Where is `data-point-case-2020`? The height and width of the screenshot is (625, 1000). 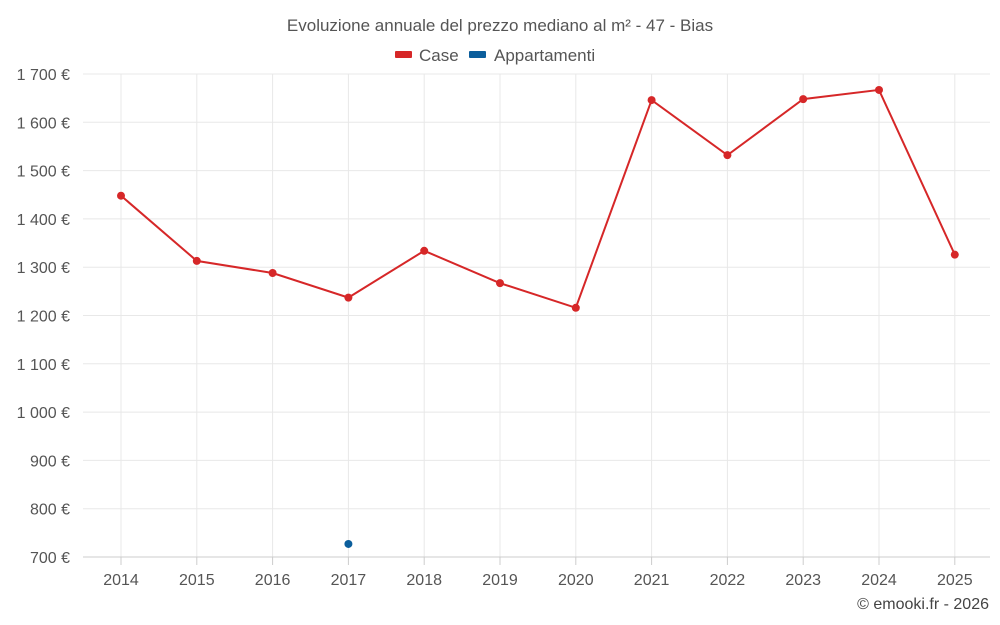 data-point-case-2020 is located at coordinates (575, 307).